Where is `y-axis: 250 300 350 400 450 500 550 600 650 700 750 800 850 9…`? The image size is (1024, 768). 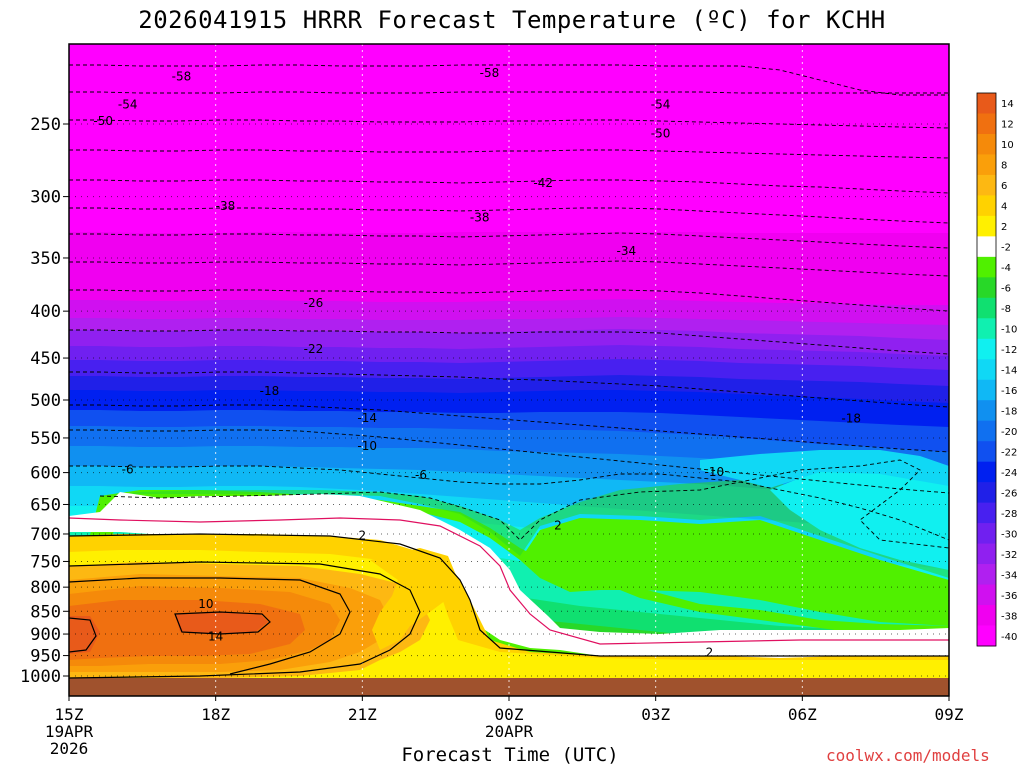
y-axis: 250 300 350 400 450 500 550 600 650 700 750 800 850 9… is located at coordinates (44, 401).